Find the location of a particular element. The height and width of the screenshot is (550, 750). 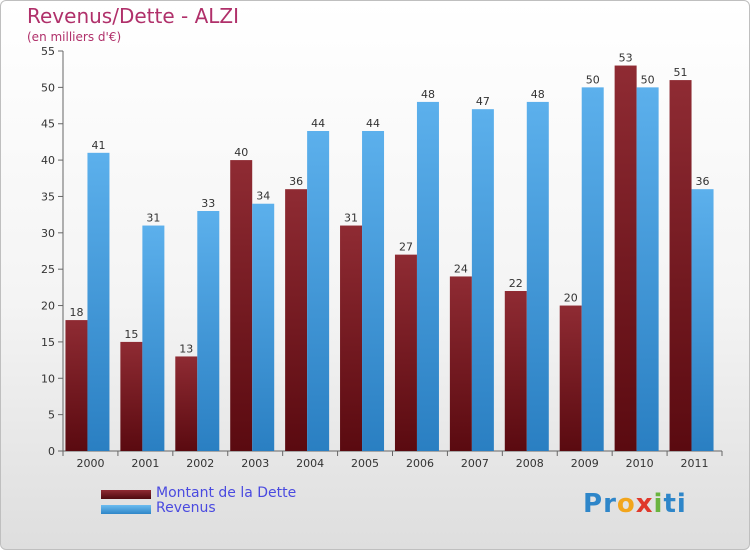

logo-letter: x is located at coordinates (644, 504).